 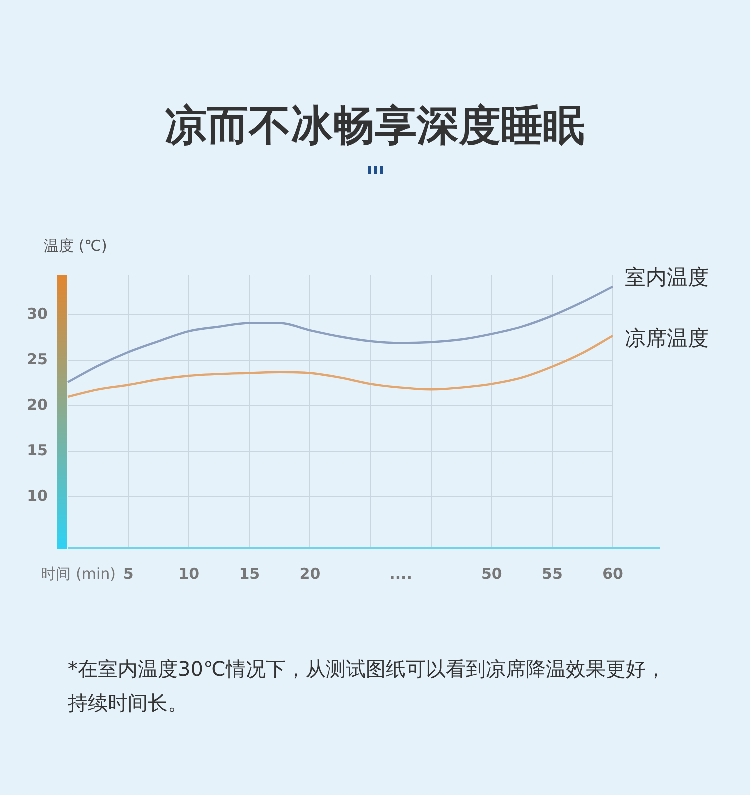 What do you see at coordinates (76, 245) in the screenshot?
I see `y-axis-title: 温度 (℃)` at bounding box center [76, 245].